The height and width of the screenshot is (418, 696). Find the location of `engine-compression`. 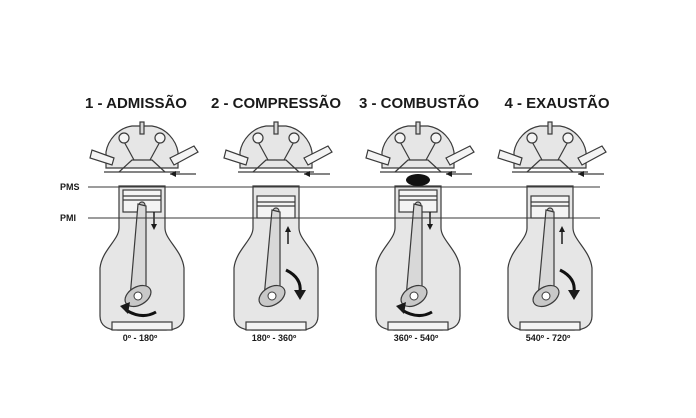

engine-compression is located at coordinates (278, 226).